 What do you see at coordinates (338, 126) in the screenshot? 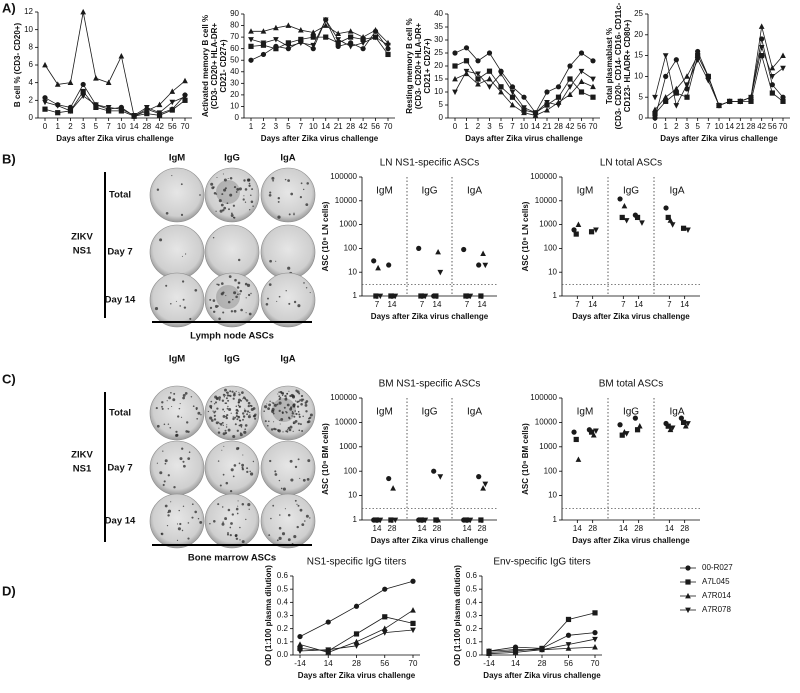
I see `x-tick-label: 21` at bounding box center [338, 126].